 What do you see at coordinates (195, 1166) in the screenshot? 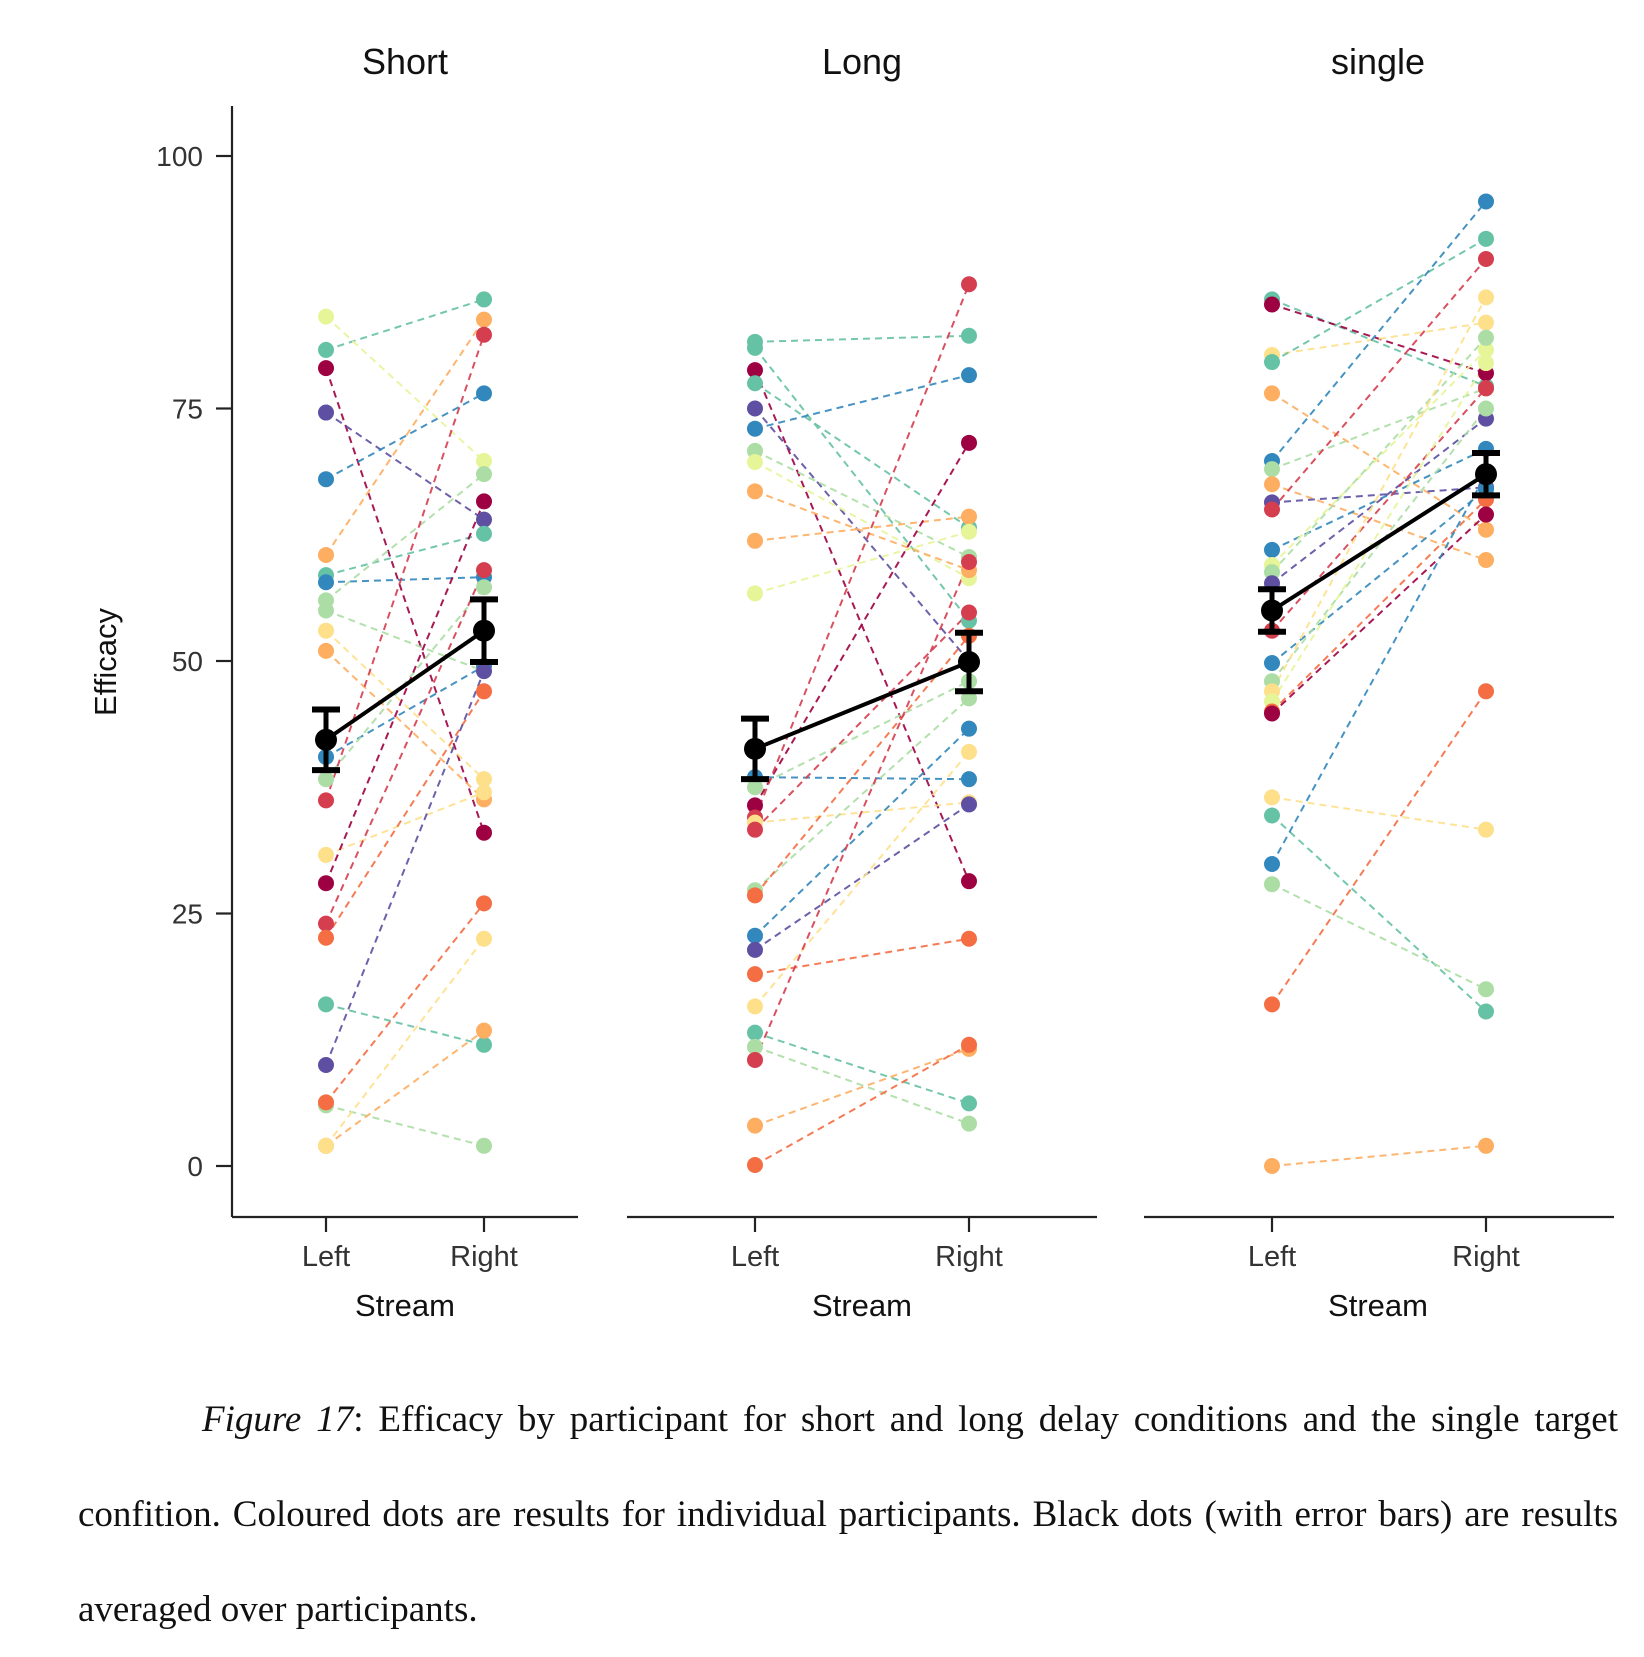
I see `y-tick-label: 0` at bounding box center [195, 1166].